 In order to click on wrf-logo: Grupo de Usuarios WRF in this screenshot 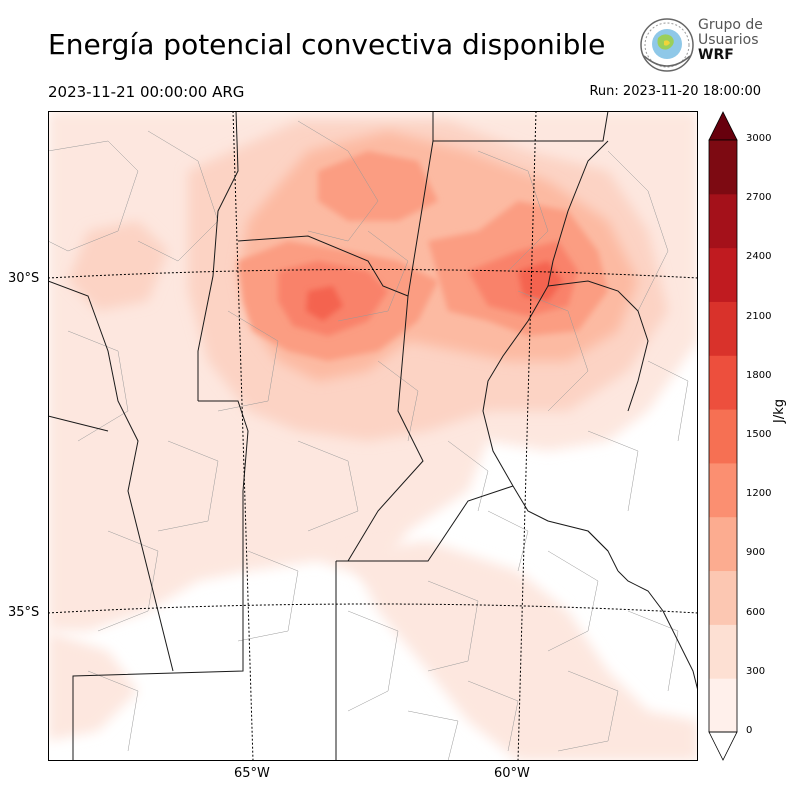, I will do `click(703, 46)`.